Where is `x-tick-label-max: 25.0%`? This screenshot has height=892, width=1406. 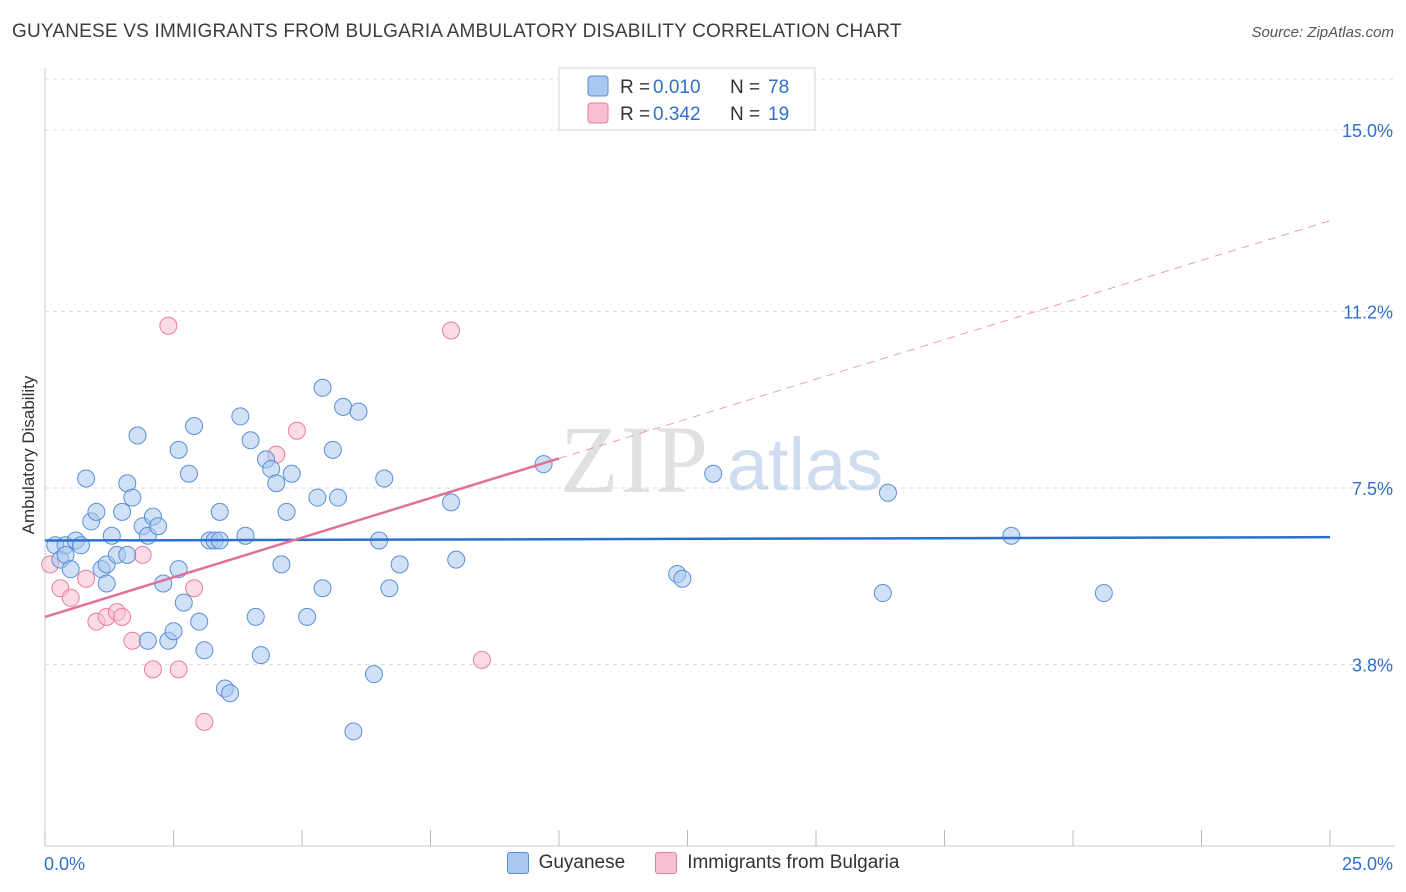 x-tick-label-max: 25.0% is located at coordinates (1367, 864).